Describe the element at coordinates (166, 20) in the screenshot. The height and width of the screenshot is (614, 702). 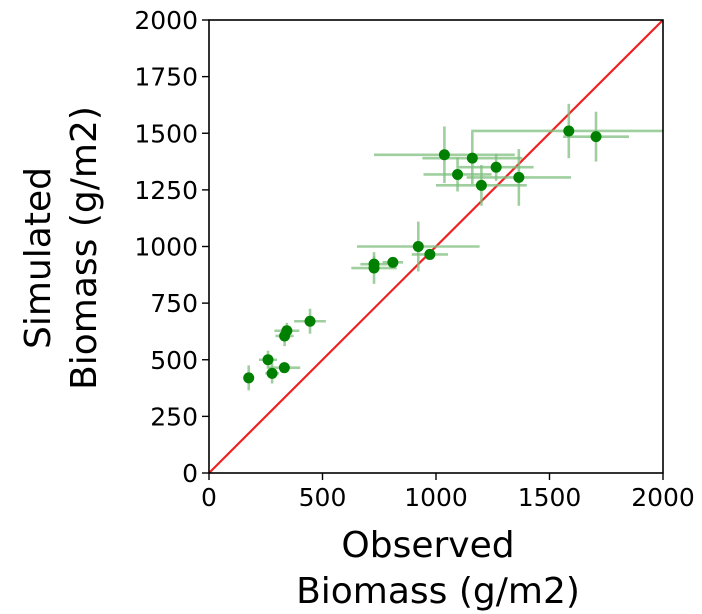
I see `y-tick-label: 2000` at that location.